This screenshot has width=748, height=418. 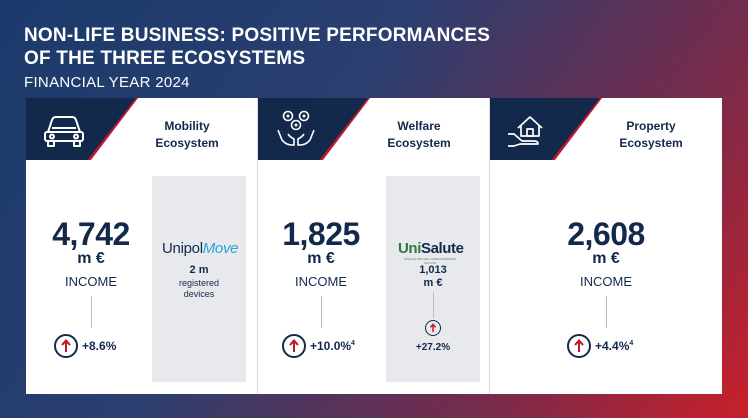 I want to click on unipolmove-logo: UnipolMove, so click(x=200, y=248).